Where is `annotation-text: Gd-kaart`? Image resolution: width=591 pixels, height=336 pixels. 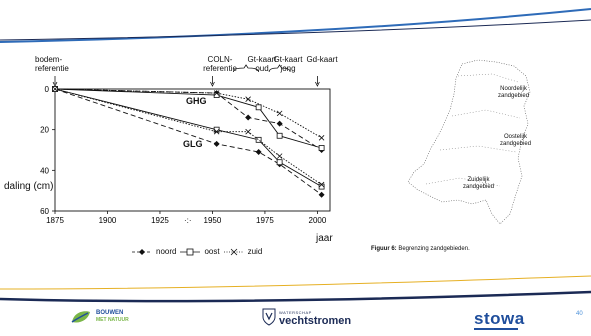
annotation-text: Gd-kaart is located at coordinates (322, 59).